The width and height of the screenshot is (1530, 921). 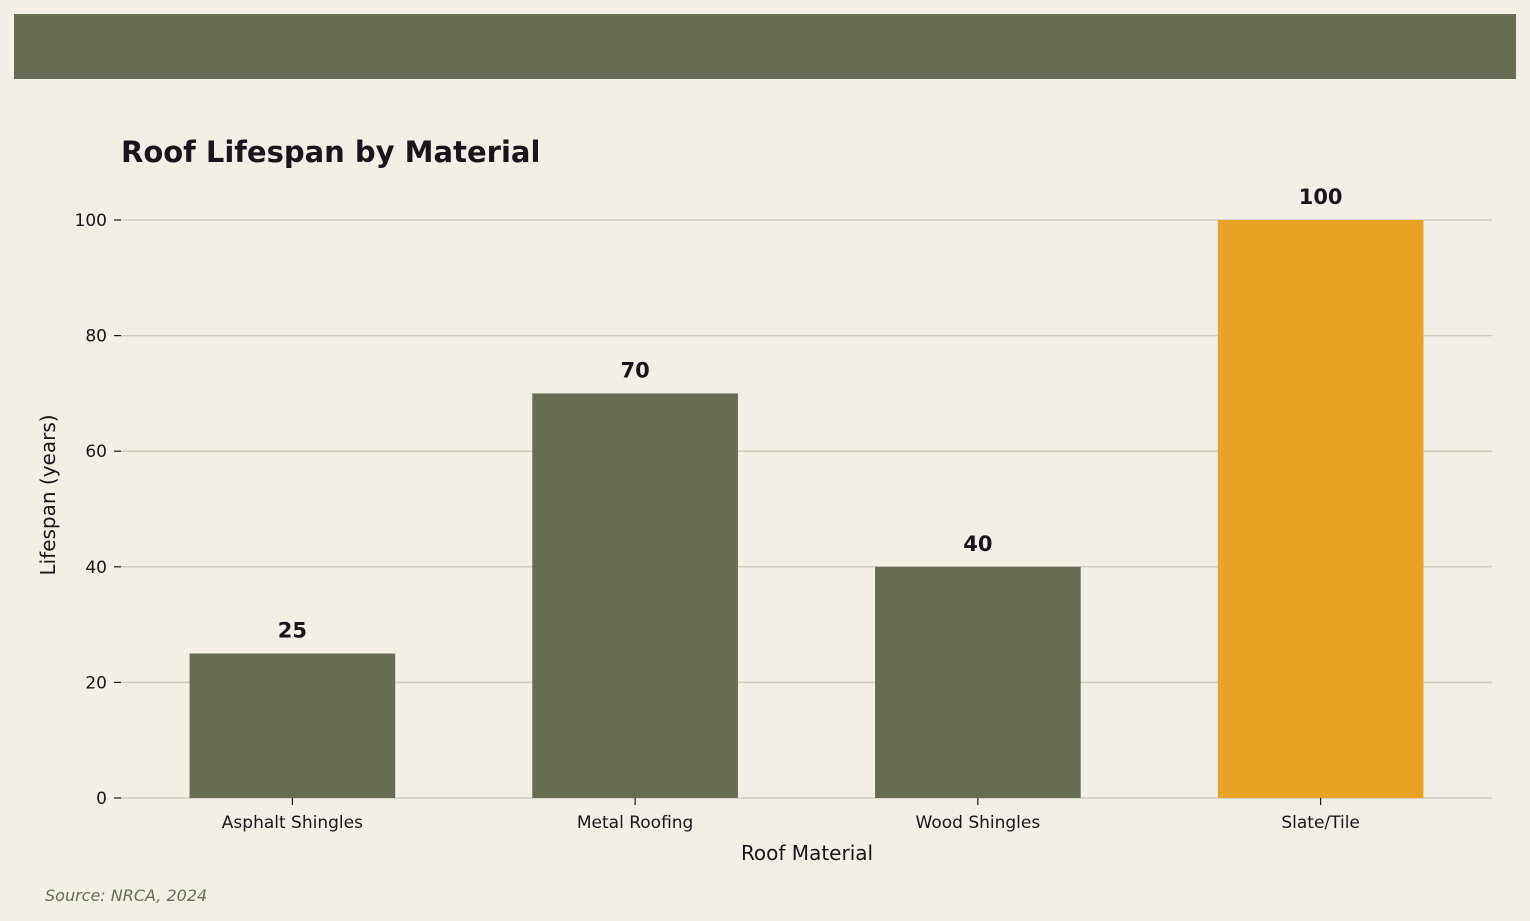 I want to click on x-axis-label: Roof Material, so click(x=807, y=853).